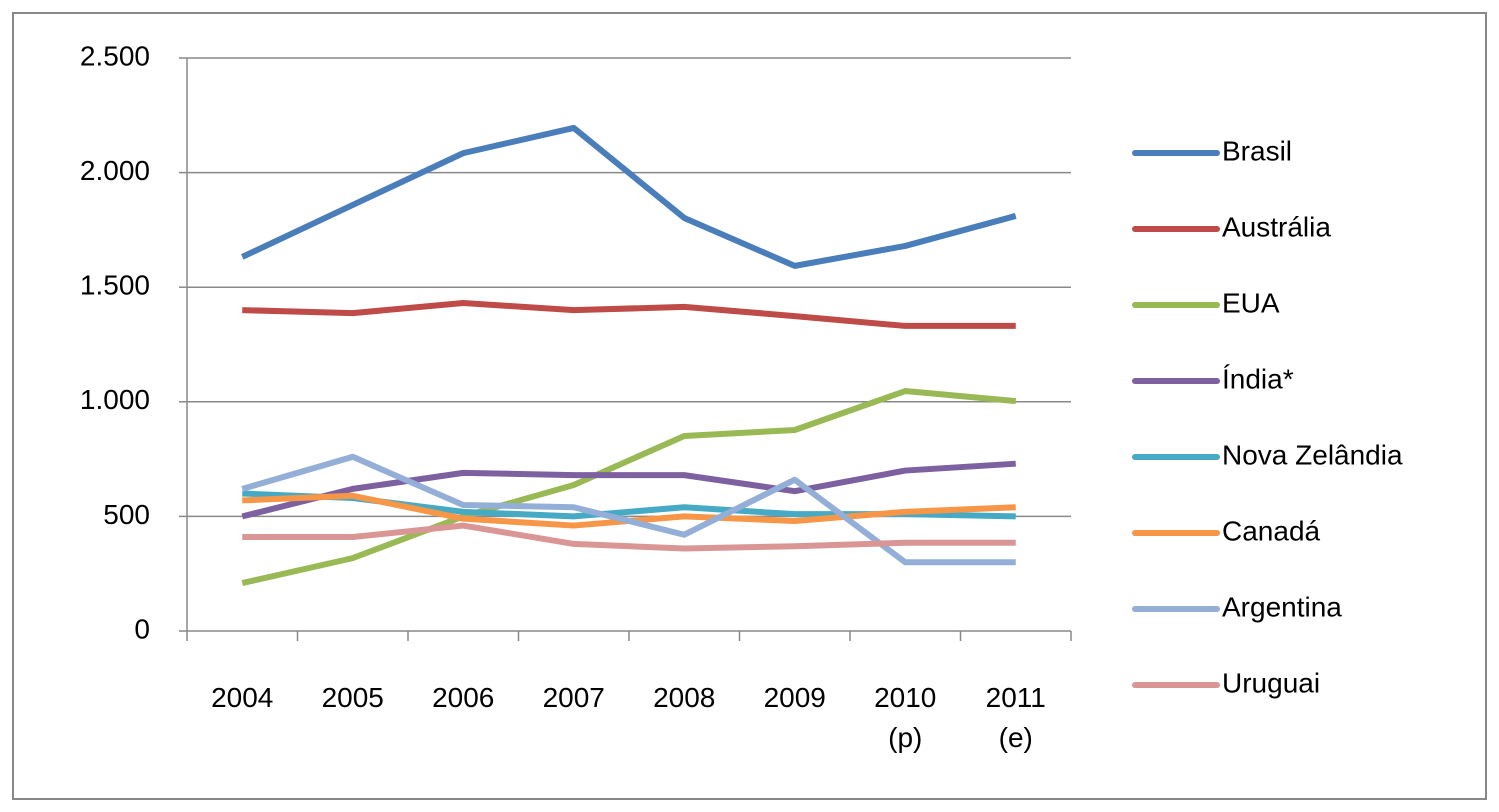 This screenshot has width=1499, height=812. What do you see at coordinates (115, 170) in the screenshot?
I see `y-tick-label: 2.000` at bounding box center [115, 170].